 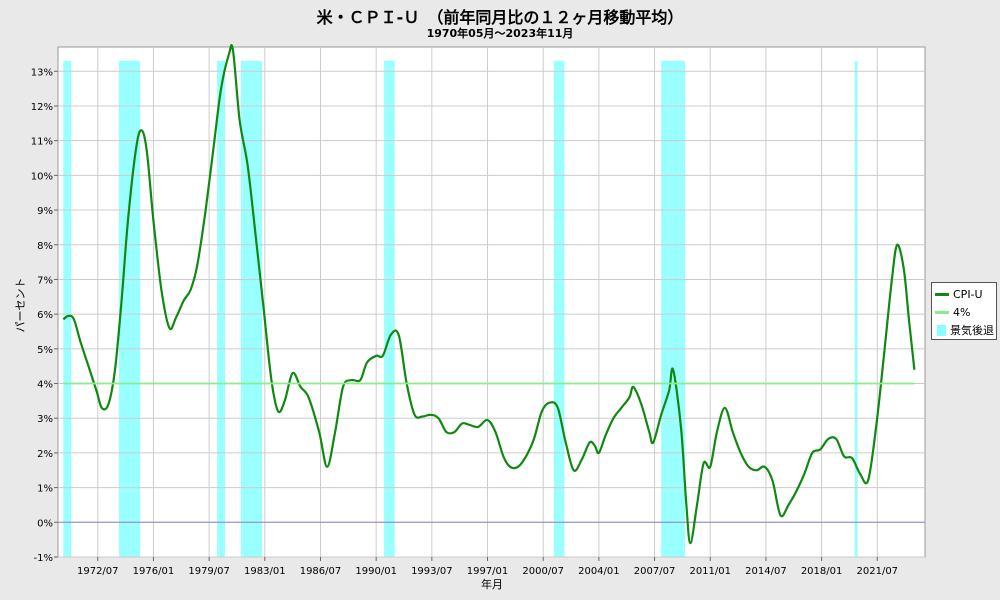 I want to click on y-tick-label: 1%, so click(x=45, y=489).